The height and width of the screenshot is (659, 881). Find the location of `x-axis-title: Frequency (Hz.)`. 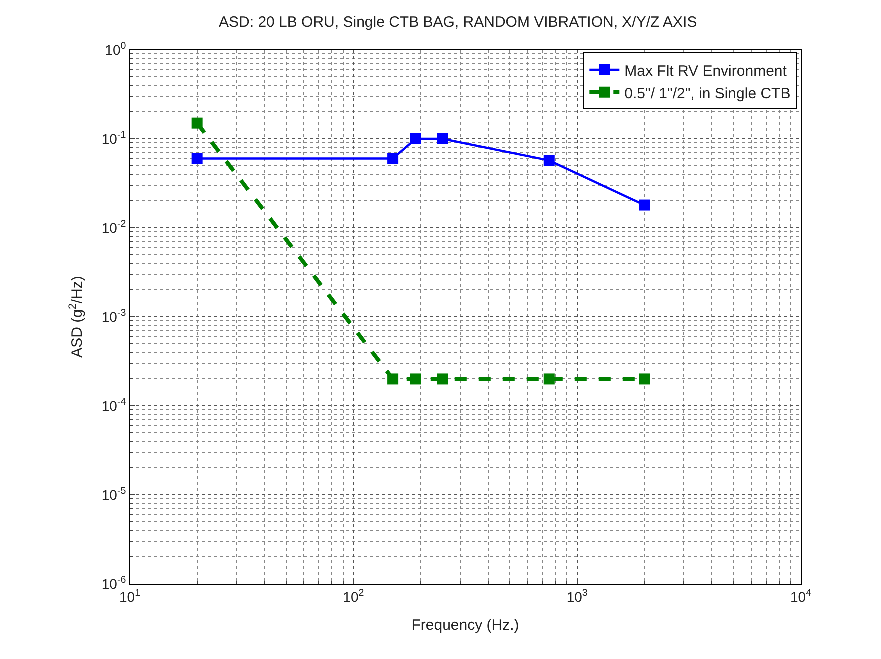

x-axis-title: Frequency (Hz.) is located at coordinates (466, 625).